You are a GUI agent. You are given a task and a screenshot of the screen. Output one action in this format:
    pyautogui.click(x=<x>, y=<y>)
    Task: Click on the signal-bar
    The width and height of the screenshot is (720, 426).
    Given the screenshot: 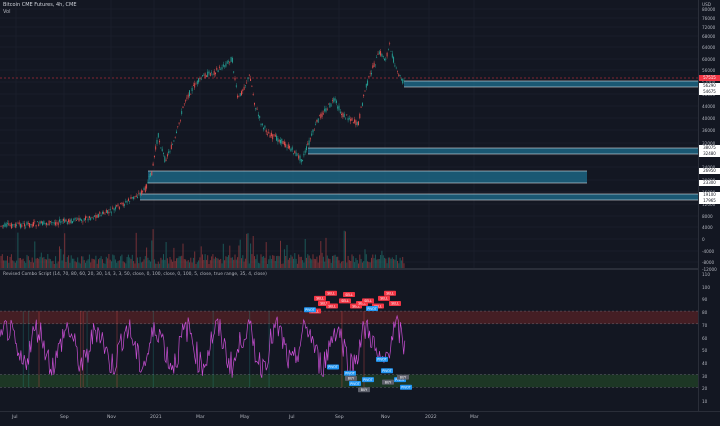 What is the action you would take?
    pyautogui.click(x=83, y=349)
    